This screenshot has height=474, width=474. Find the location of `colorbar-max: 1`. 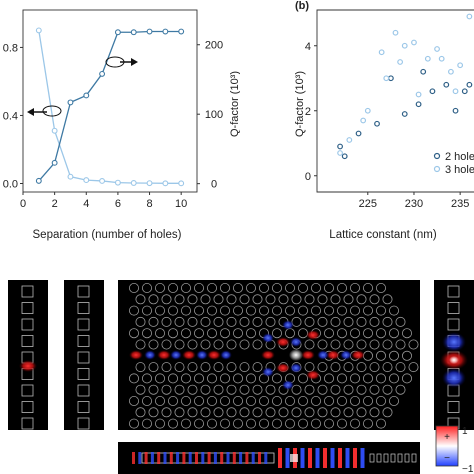

colorbar-max: 1 is located at coordinates (465, 431).